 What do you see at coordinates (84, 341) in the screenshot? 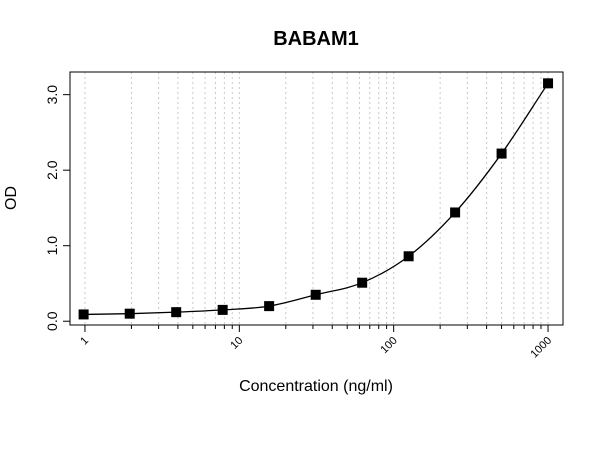
I see `x-tick-label: 1` at bounding box center [84, 341].